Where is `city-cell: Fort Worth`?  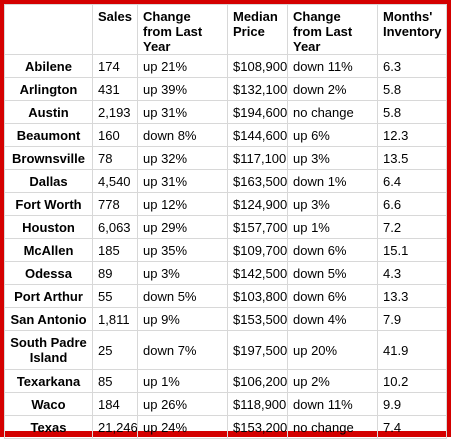 city-cell: Fort Worth is located at coordinates (48, 204).